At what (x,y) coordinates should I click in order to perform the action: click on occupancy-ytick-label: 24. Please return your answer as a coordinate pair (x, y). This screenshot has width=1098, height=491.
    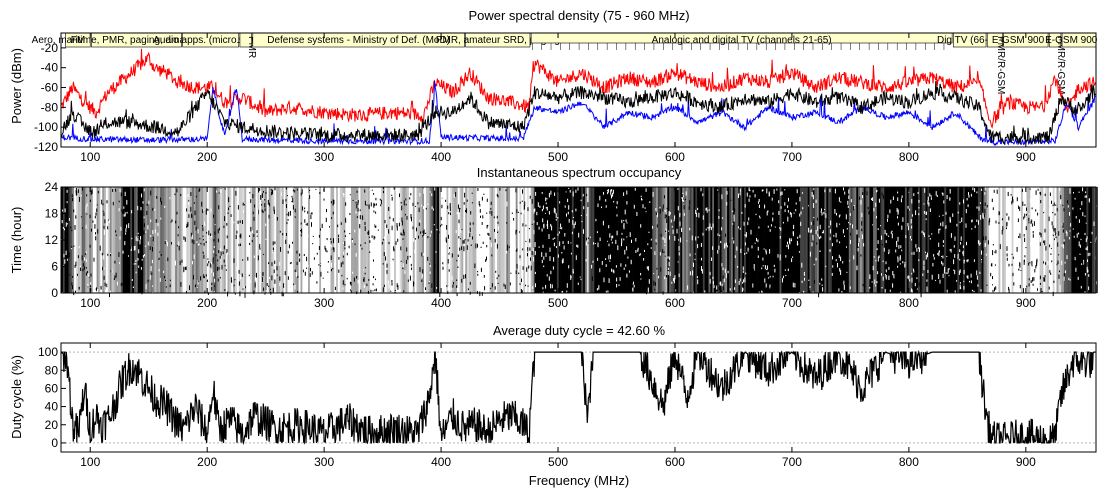
    Looking at the image, I should click on (52, 187).